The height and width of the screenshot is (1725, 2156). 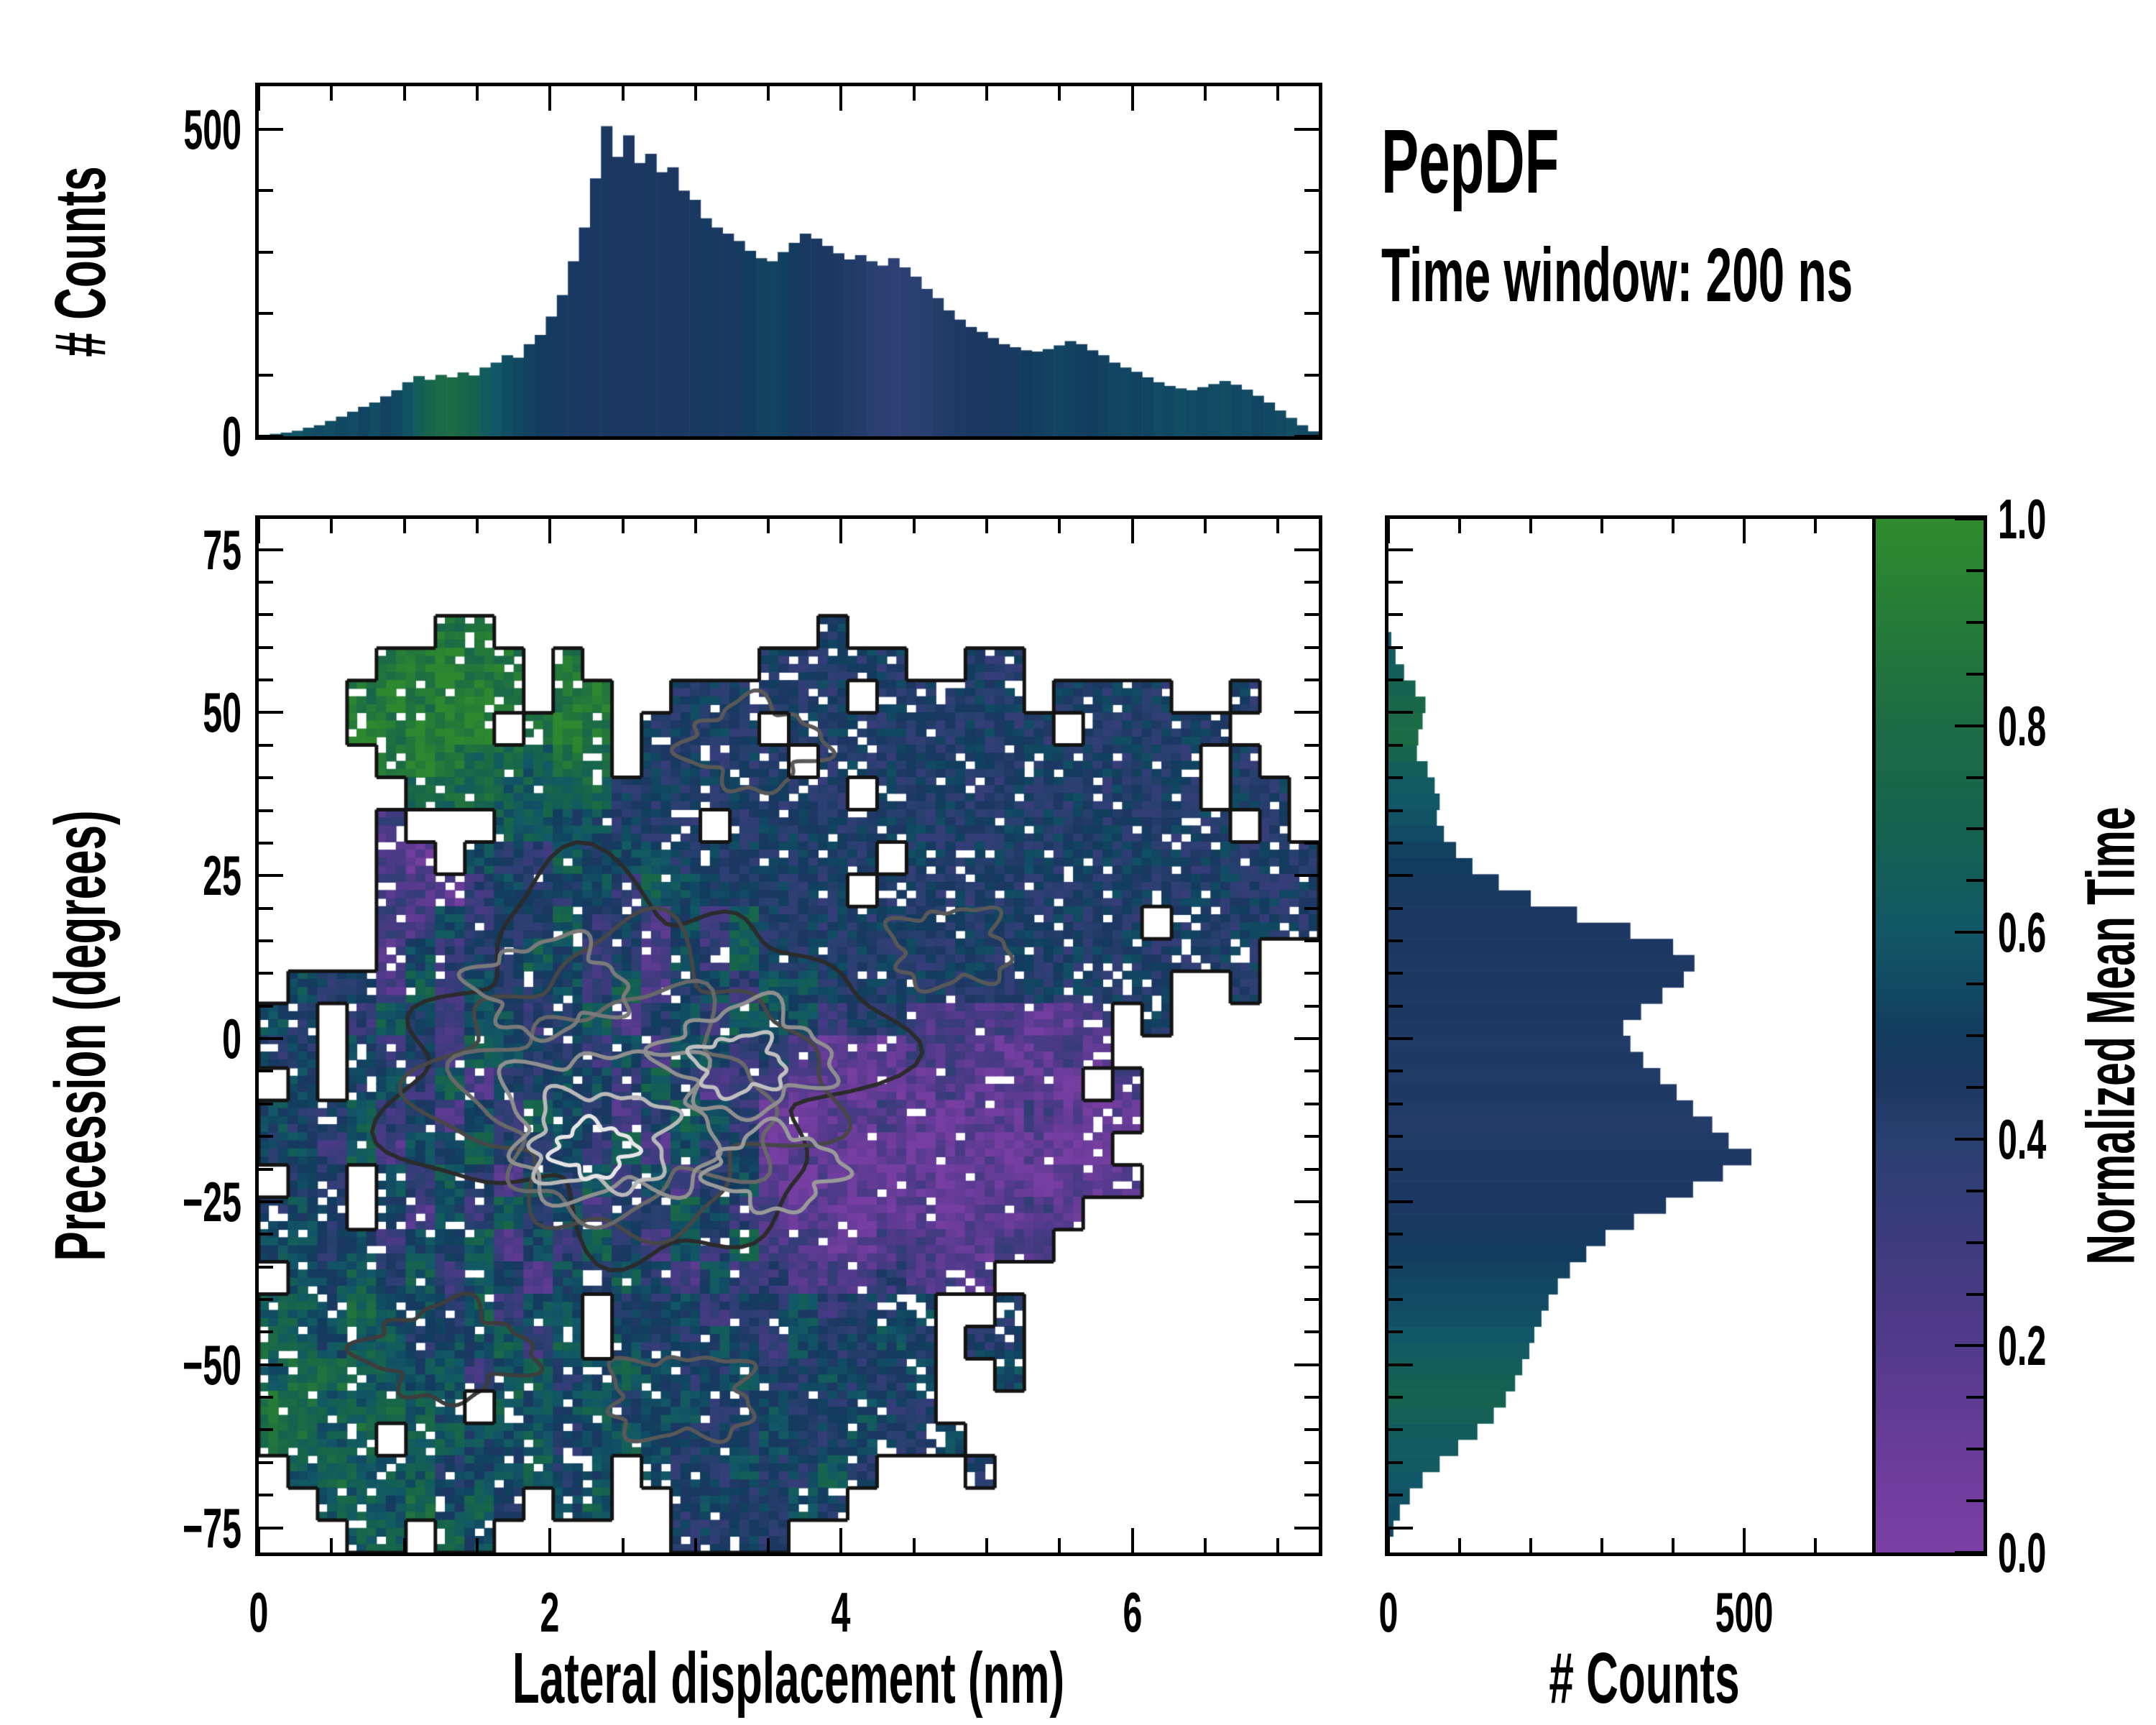 I want to click on top-hist-y-tick-label: 500, so click(x=212, y=129).